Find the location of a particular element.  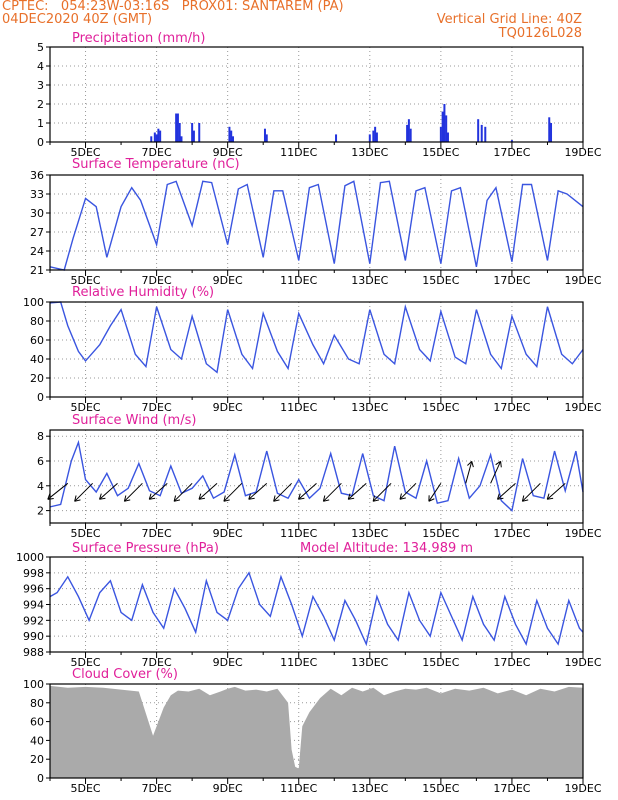

y-tick-label: 4 is located at coordinates (40, 486).